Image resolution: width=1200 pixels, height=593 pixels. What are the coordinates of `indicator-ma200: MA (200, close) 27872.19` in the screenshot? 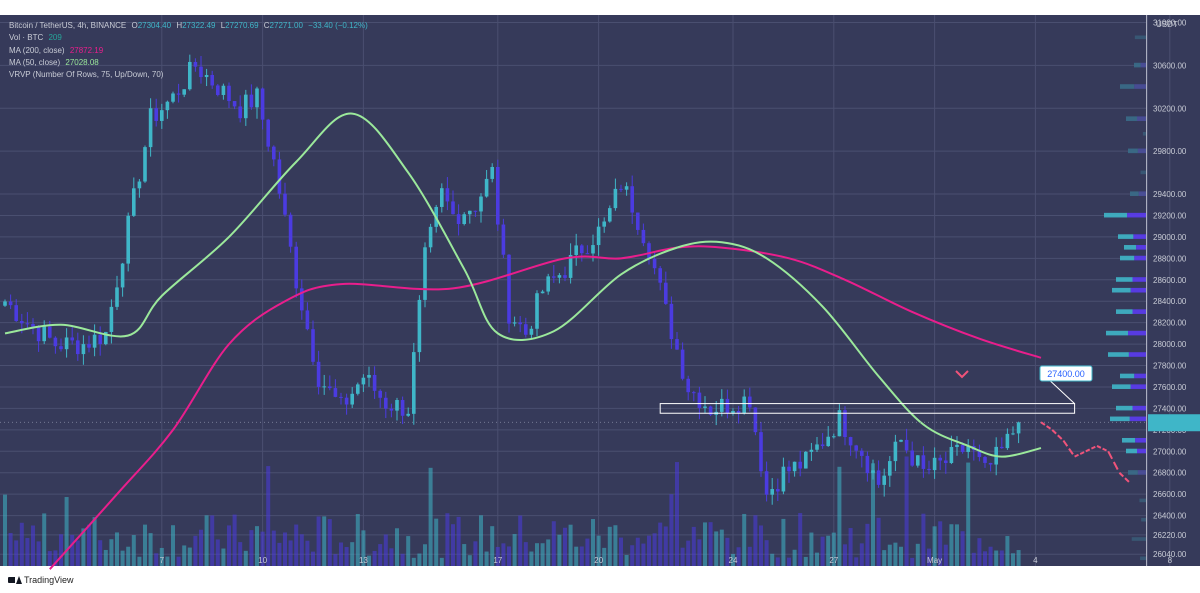 It's located at (56, 50).